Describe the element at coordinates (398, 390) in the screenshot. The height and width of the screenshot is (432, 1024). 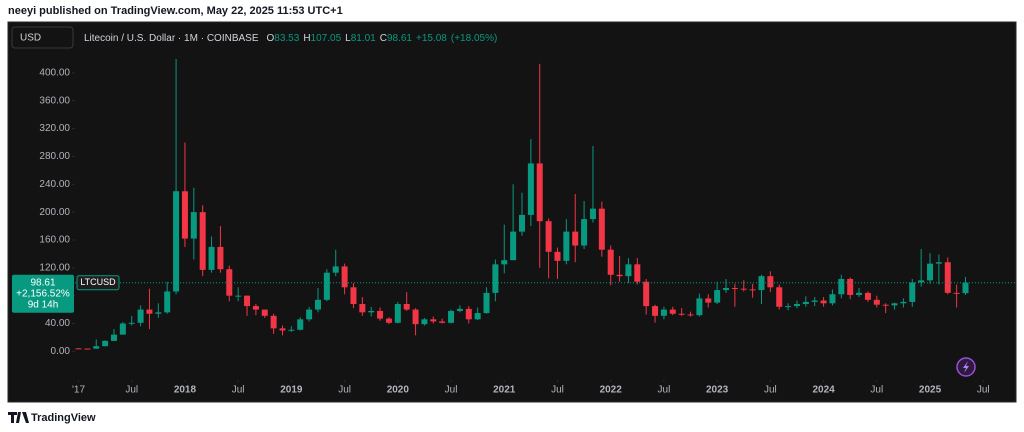
I see `x-tick-label: 2020` at that location.